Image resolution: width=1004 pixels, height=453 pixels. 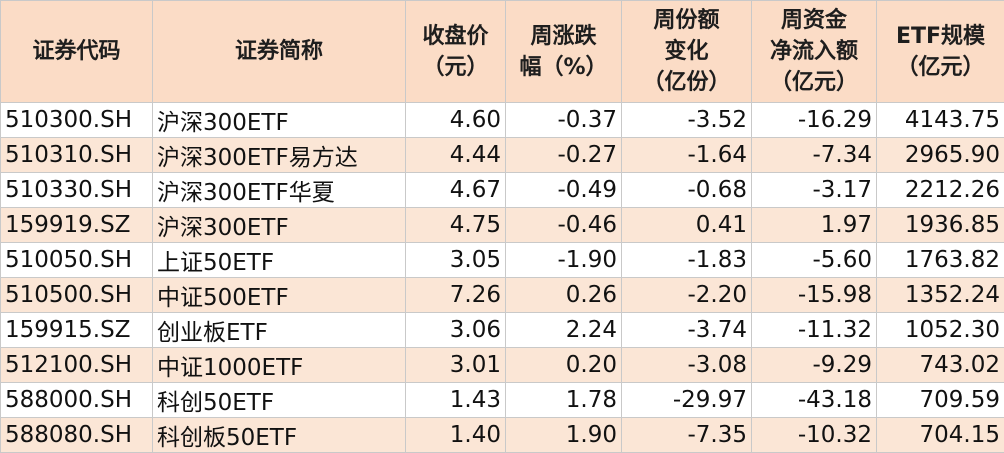 What do you see at coordinates (77, 365) in the screenshot?
I see `cell-security-code: 512100.SH` at bounding box center [77, 365].